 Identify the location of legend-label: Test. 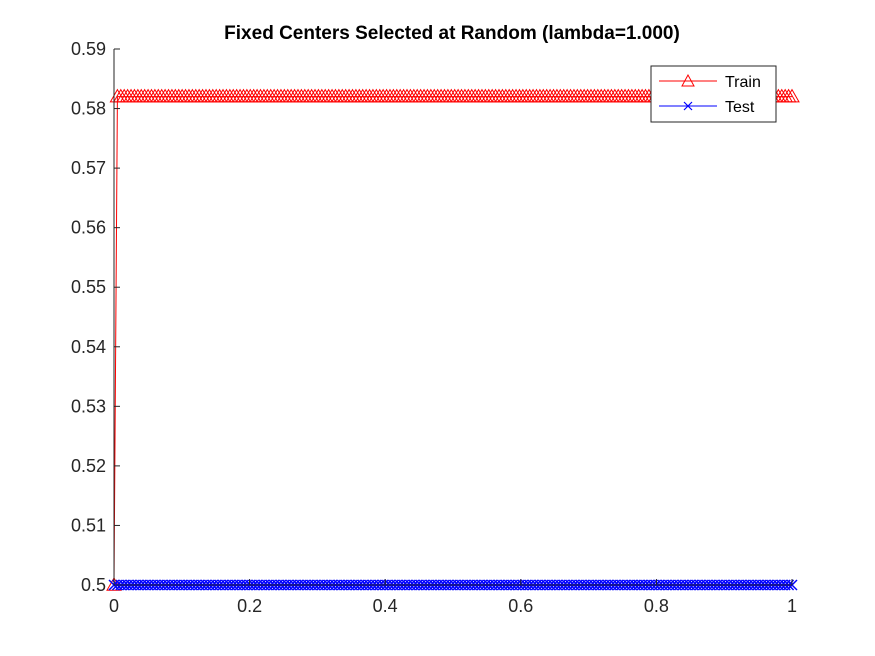
(740, 107).